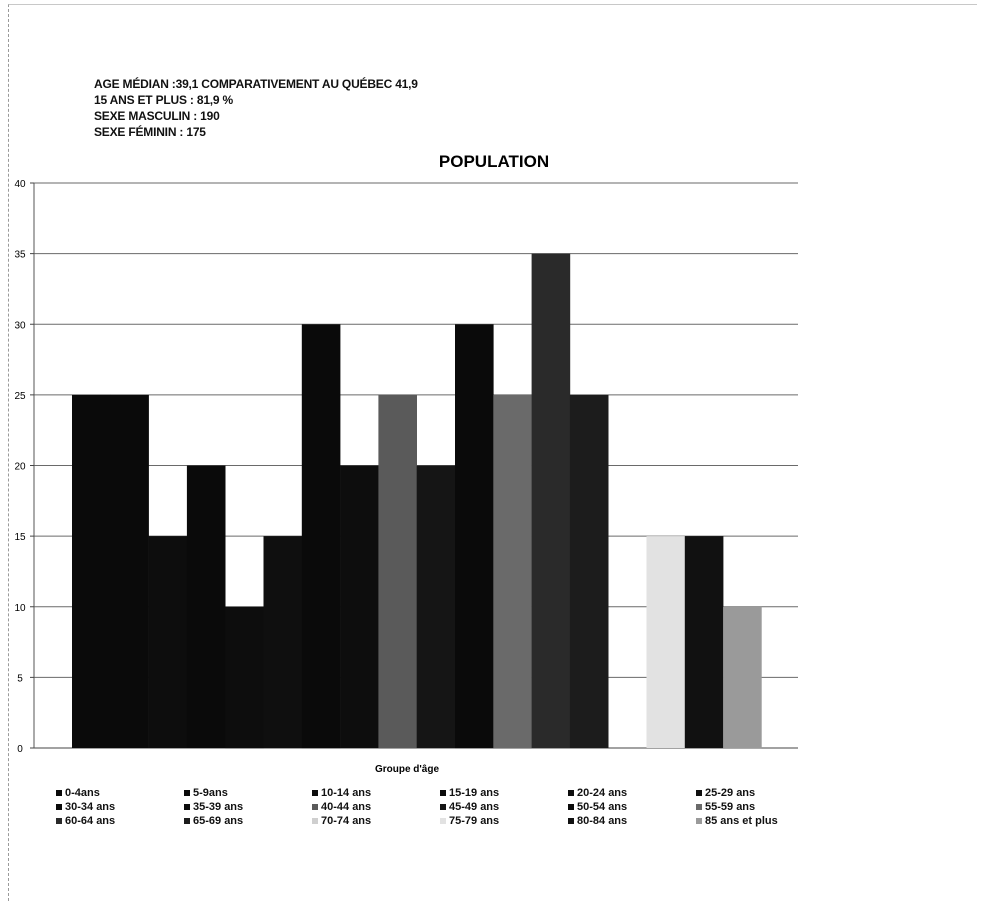  What do you see at coordinates (760, 793) in the screenshot?
I see `legend-item: 25-29 ans` at bounding box center [760, 793].